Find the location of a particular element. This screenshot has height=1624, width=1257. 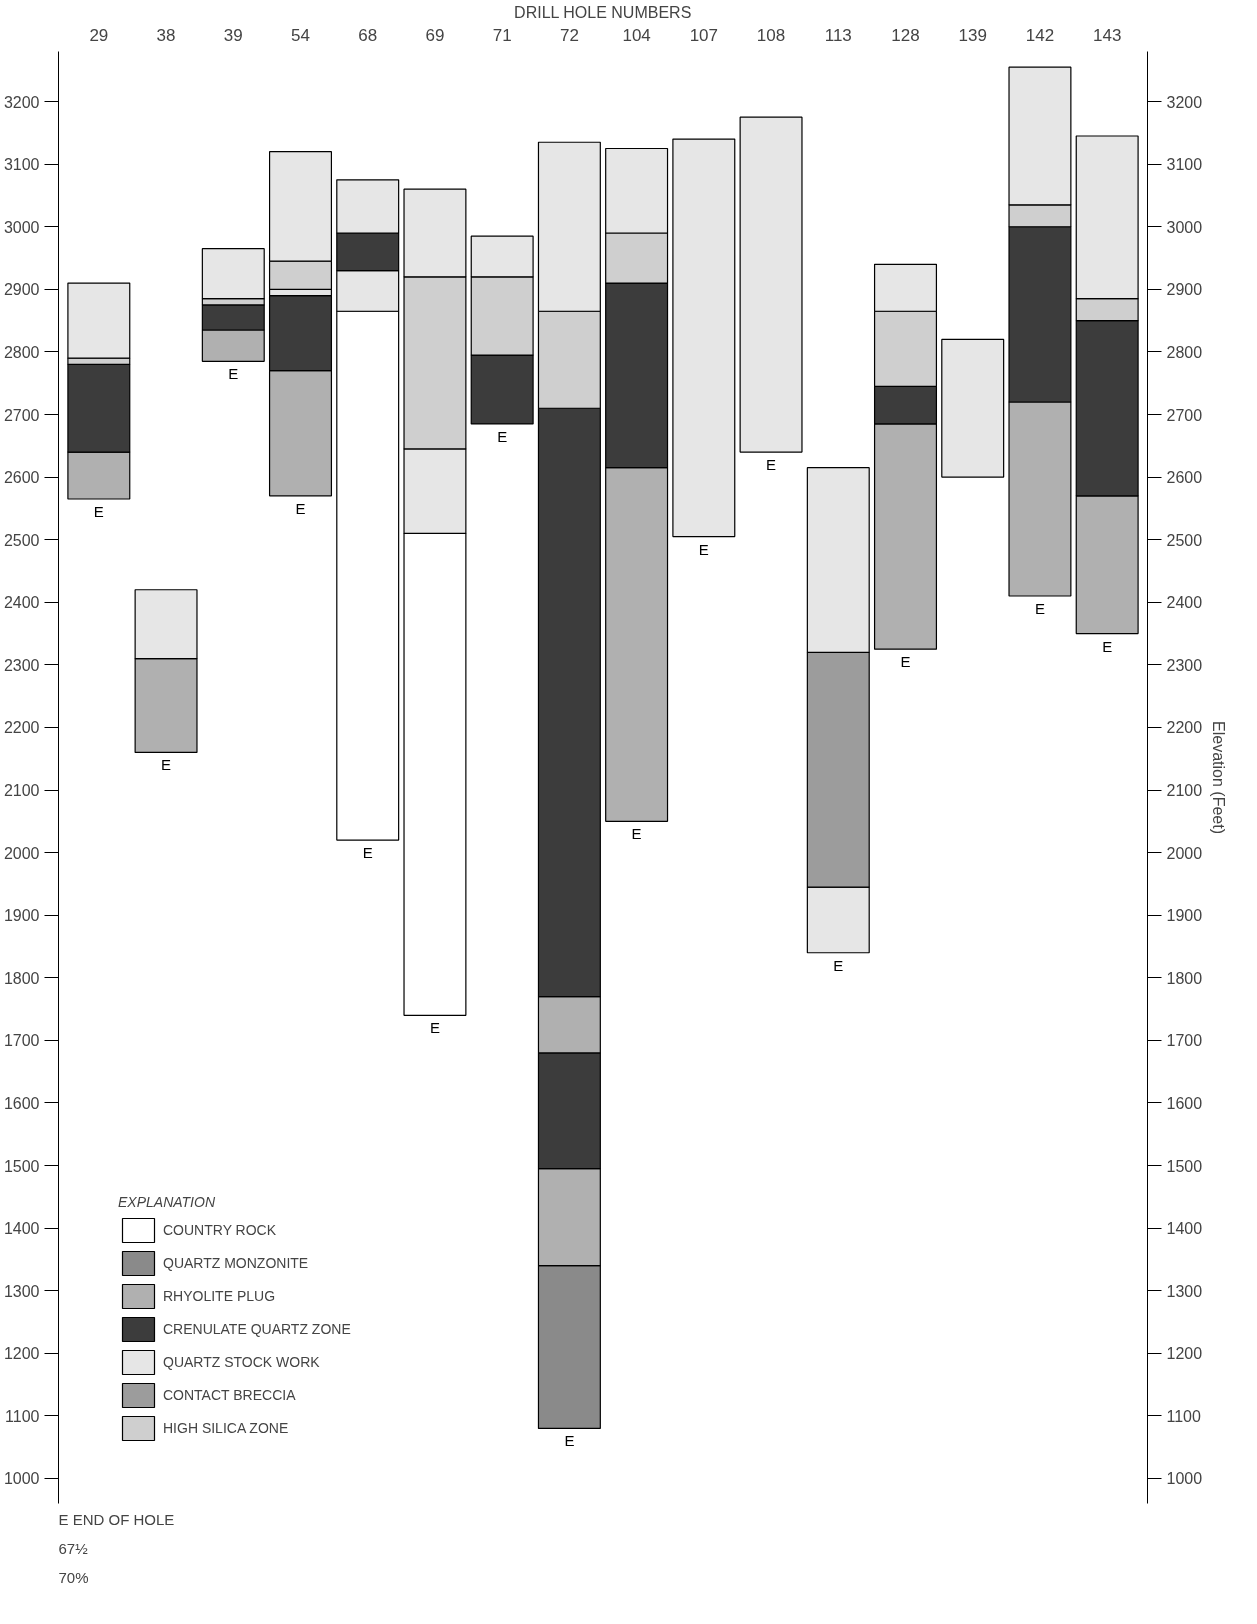

y-tick-label: 1200 is located at coordinates (21, 1354).